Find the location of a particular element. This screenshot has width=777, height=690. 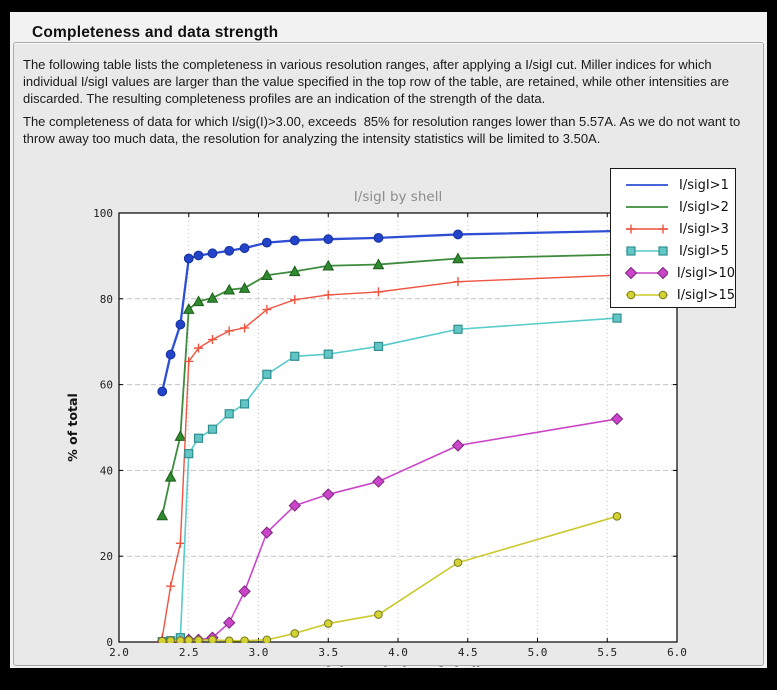

x-tick-label: 3.0 is located at coordinates (259, 652).